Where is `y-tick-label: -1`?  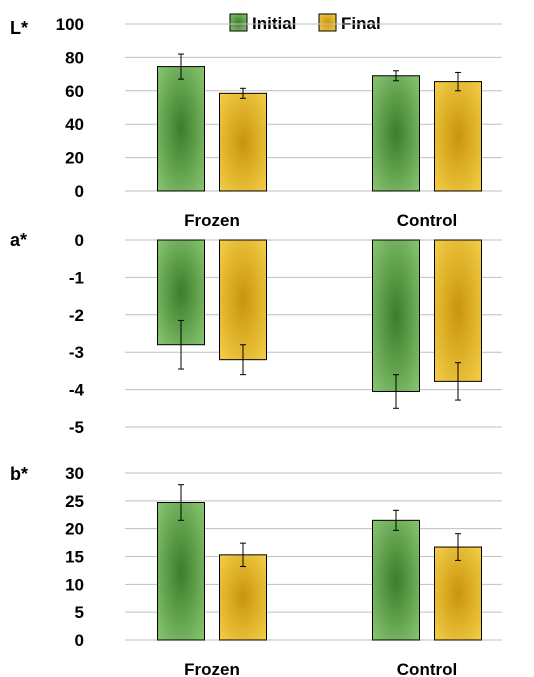
y-tick-label: -1 is located at coordinates (76, 277).